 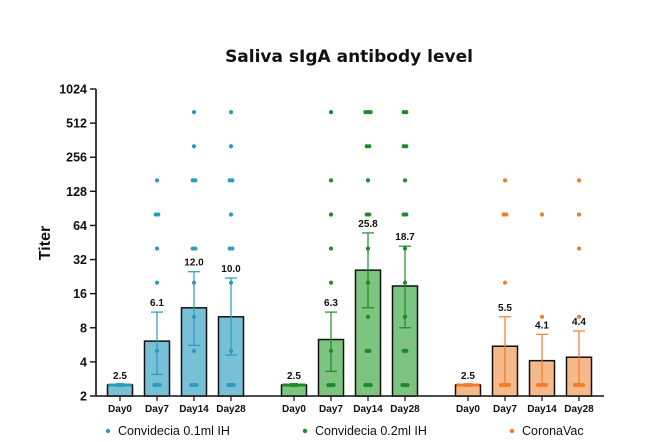 I want to click on bar-group: 2.5 6.3 25.8 18.7, so click(x=349, y=253).